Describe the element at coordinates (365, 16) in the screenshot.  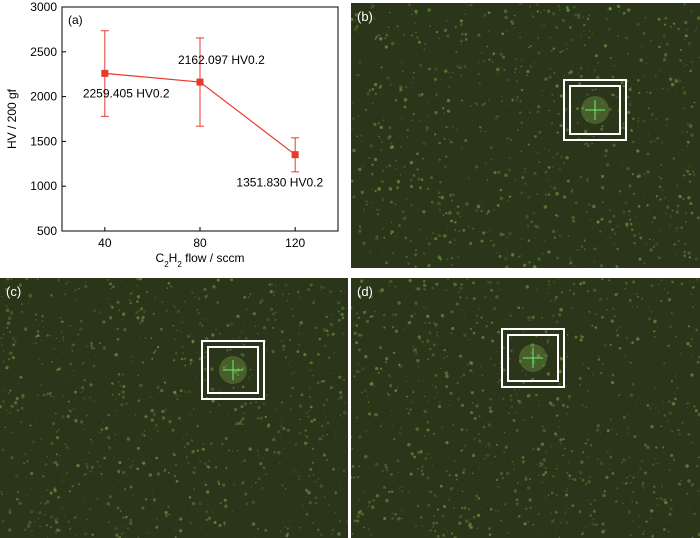
I see `panel-label-b: (b)` at that location.